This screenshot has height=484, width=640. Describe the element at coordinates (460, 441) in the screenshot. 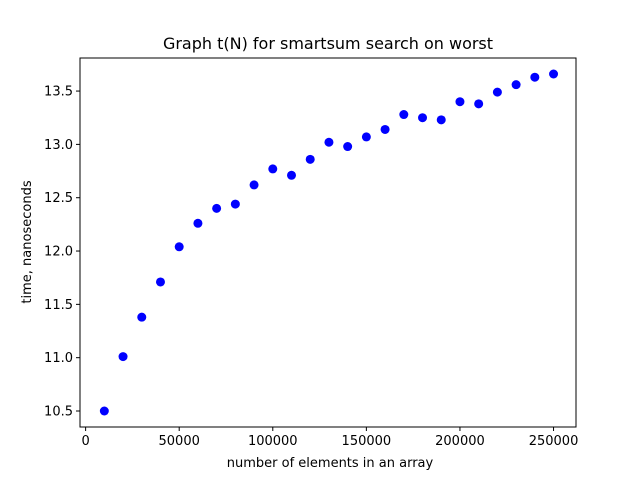

I see `x-tick-label: 200000` at that location.